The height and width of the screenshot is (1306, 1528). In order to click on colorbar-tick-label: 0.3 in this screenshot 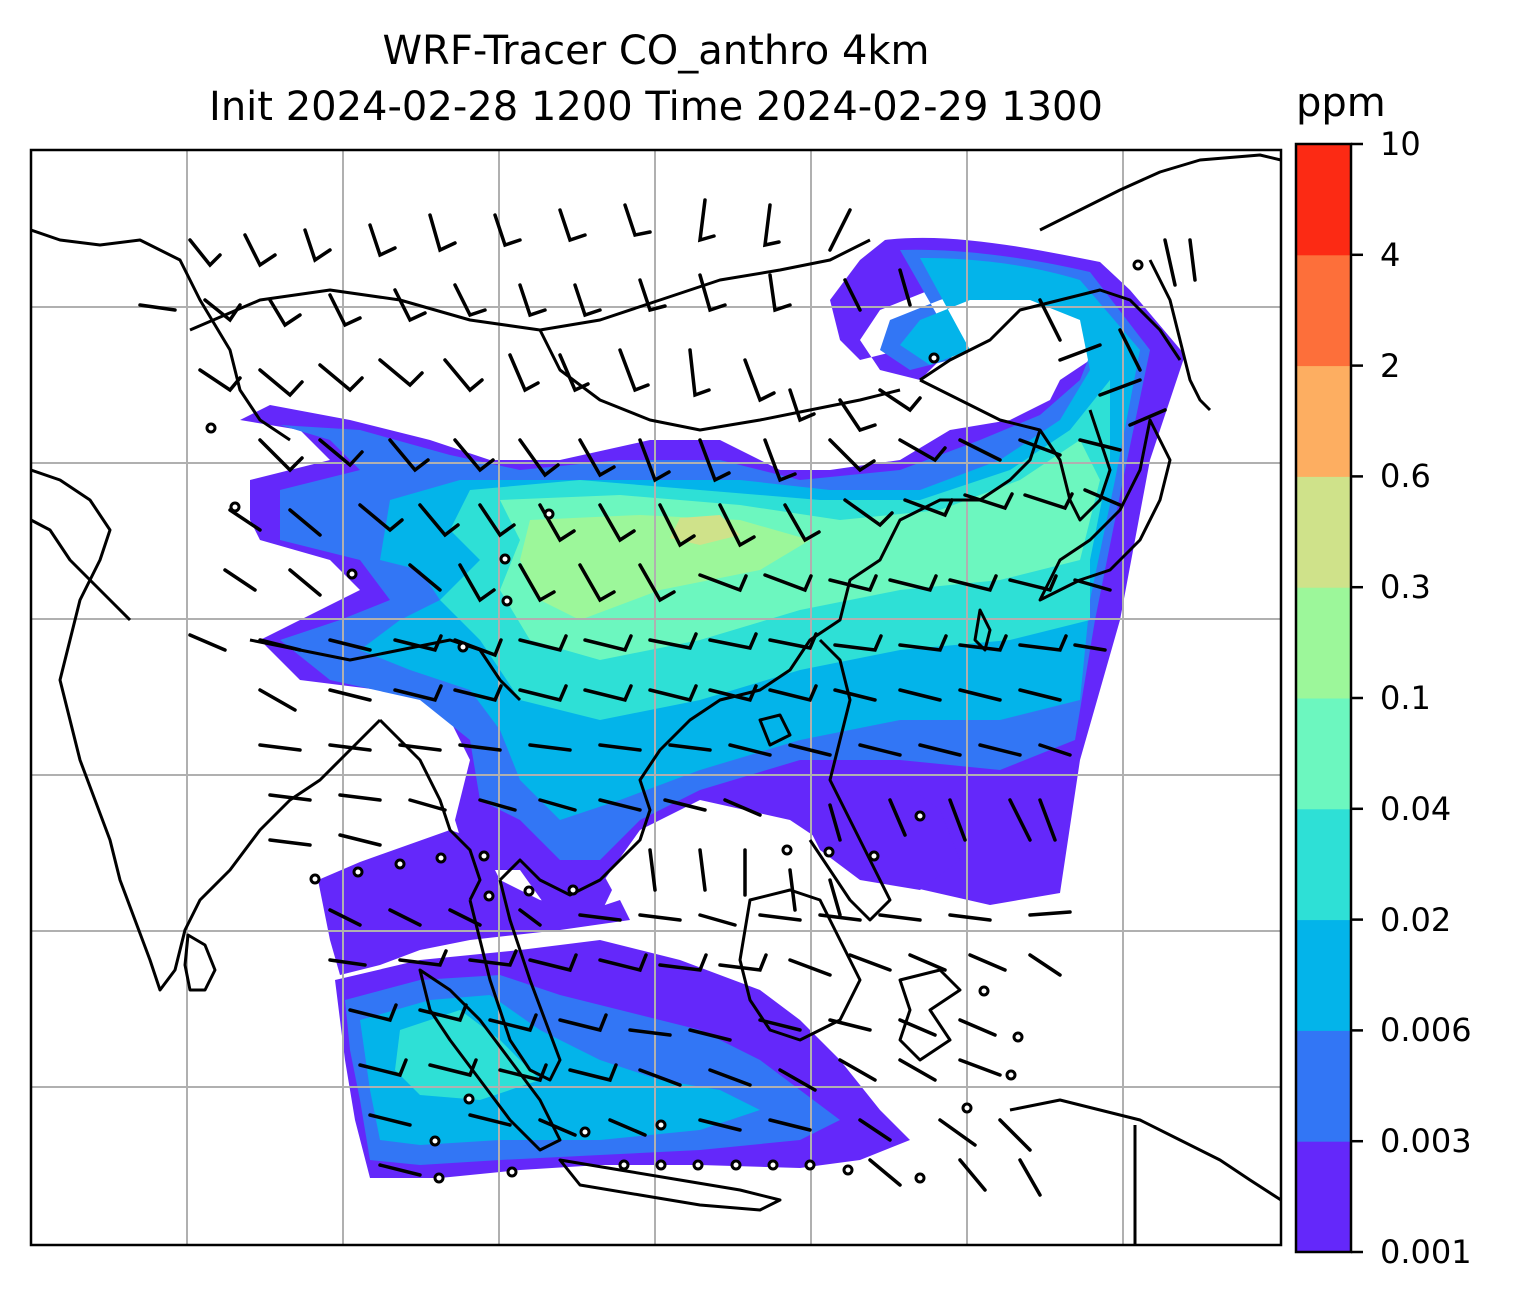, I will do `click(1405, 587)`.